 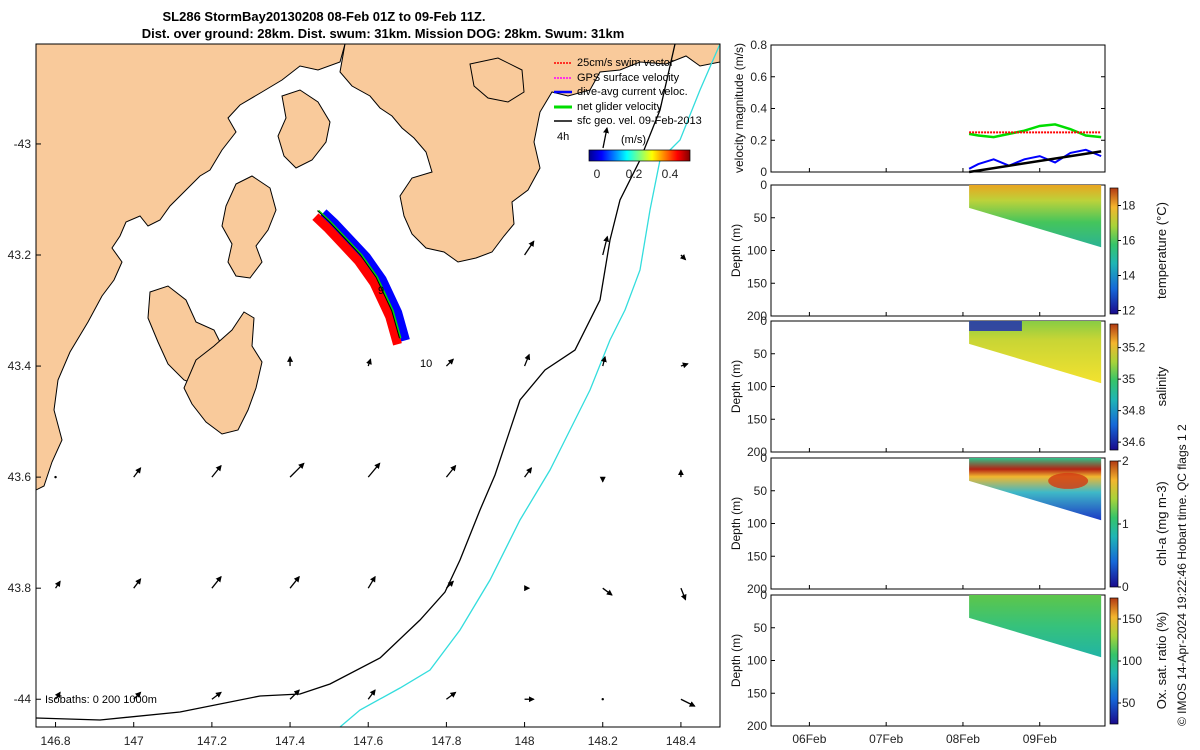 What do you see at coordinates (20, 477) in the screenshot?
I see `map-ytick-label: 43.6` at bounding box center [20, 477].